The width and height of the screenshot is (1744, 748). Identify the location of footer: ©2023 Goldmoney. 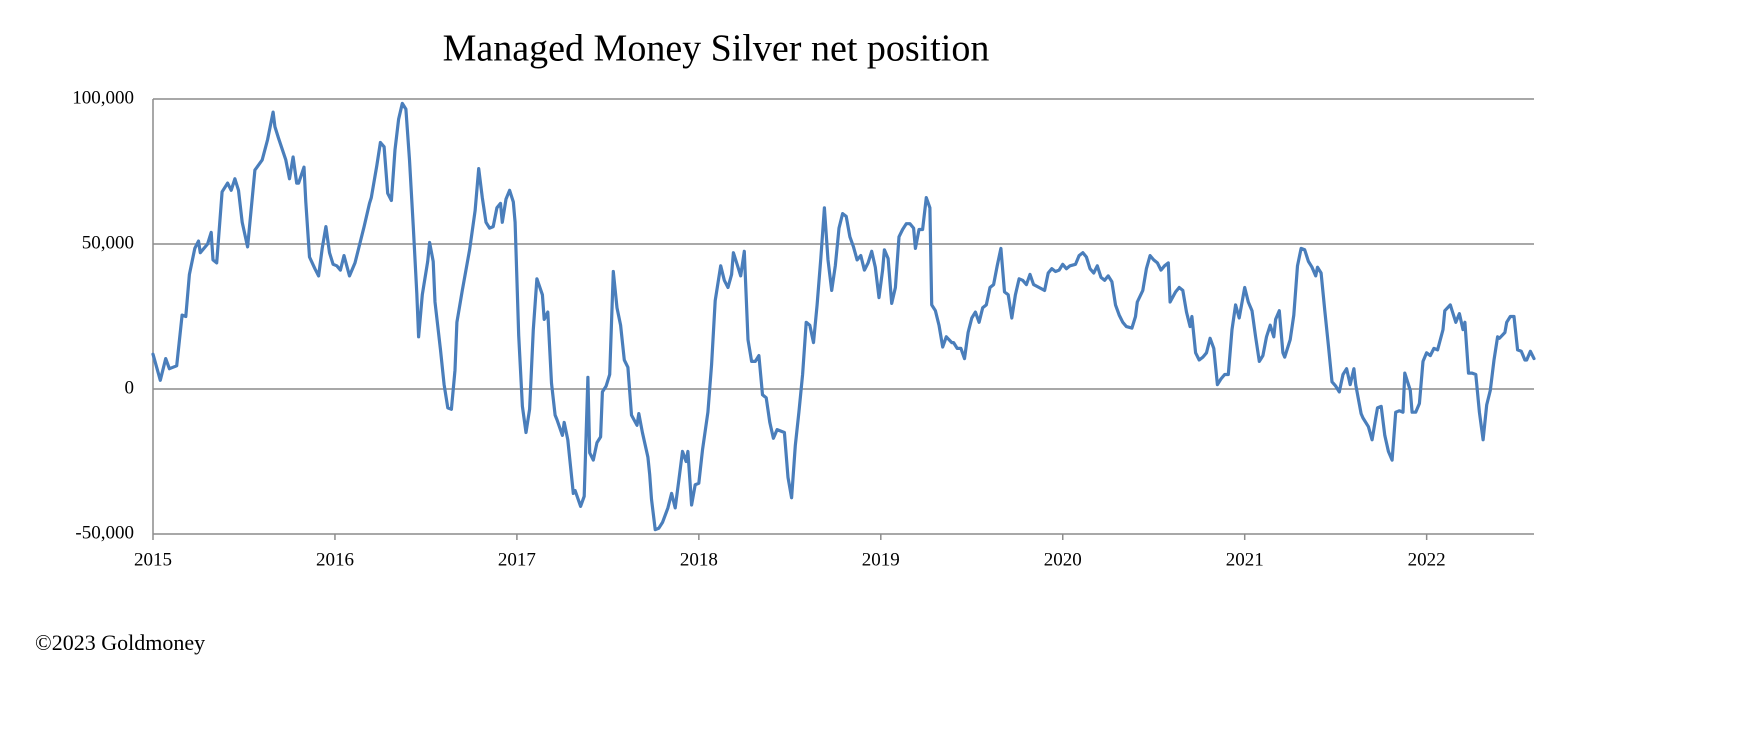
(120, 642).